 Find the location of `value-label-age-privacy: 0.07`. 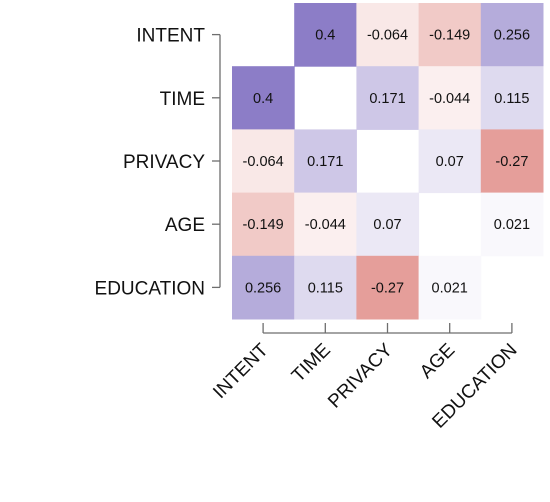

value-label-age-privacy: 0.07 is located at coordinates (387, 225).